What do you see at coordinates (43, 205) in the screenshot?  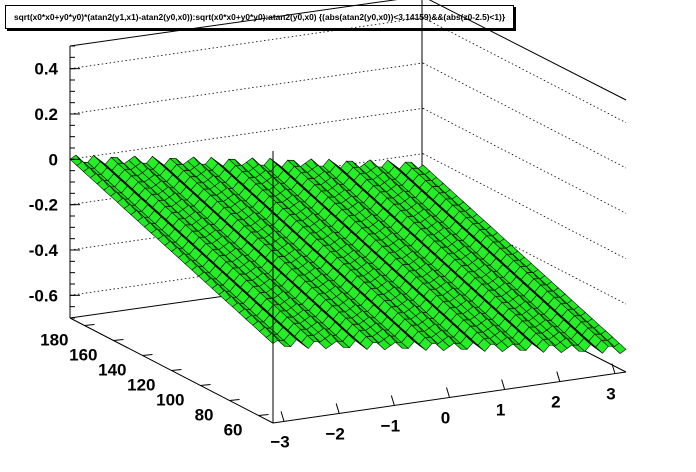 I see `z-tick-label: -0.2` at bounding box center [43, 205].